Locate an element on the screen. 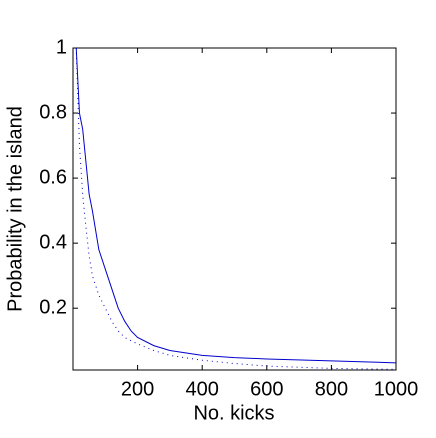 This screenshot has height=438, width=436. y-tick-label: 1 is located at coordinates (61, 47).